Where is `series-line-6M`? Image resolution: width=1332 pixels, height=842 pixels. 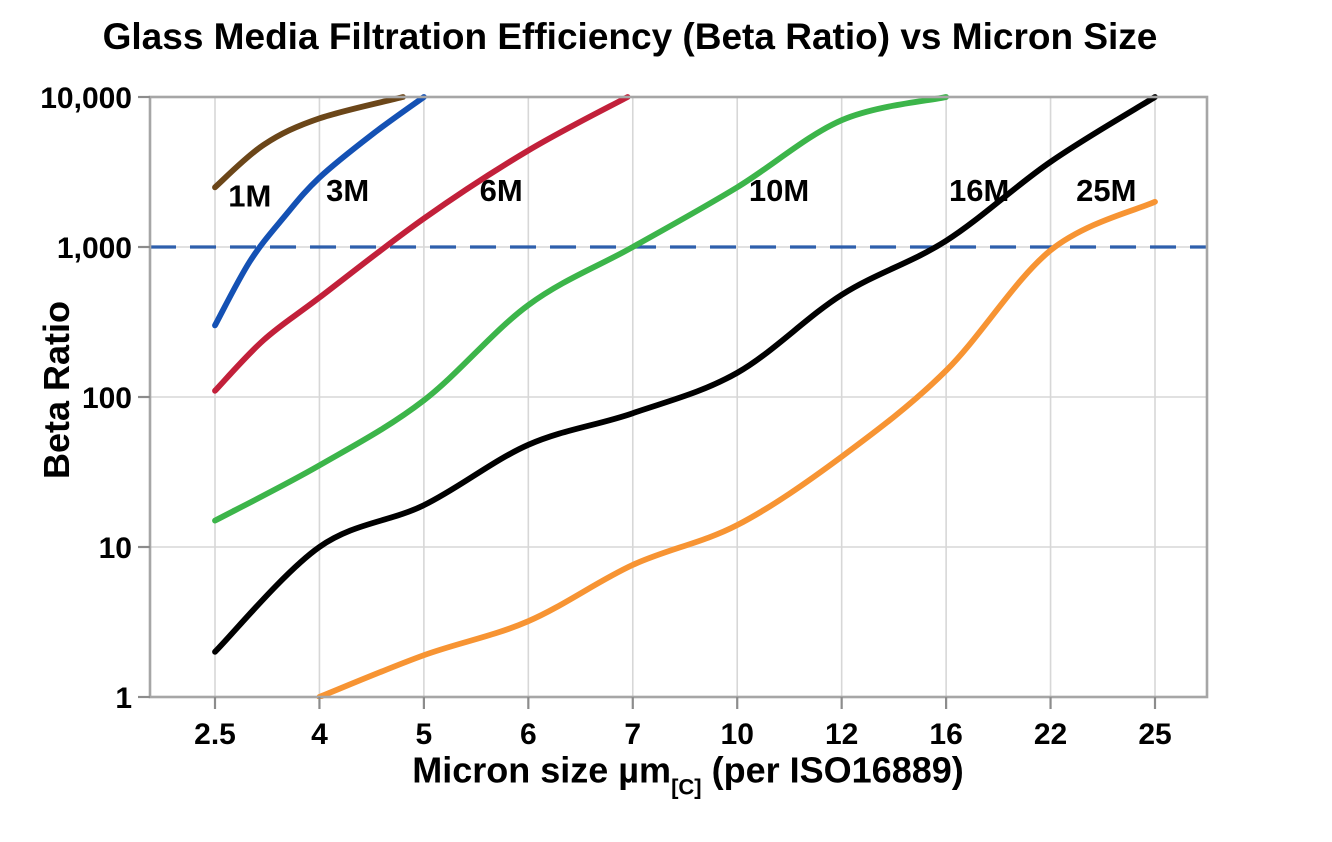 series-line-6M is located at coordinates (421, 244).